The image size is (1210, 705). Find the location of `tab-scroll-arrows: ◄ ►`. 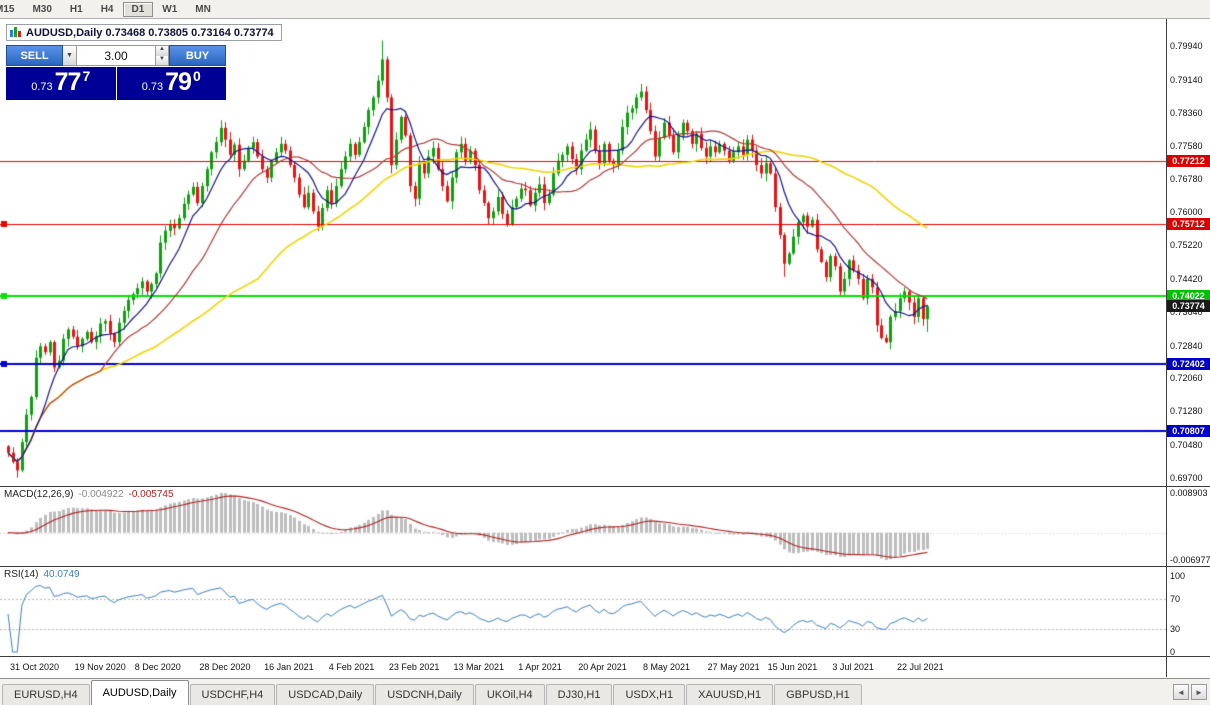

tab-scroll-arrows: ◄ ► is located at coordinates (1190, 692).